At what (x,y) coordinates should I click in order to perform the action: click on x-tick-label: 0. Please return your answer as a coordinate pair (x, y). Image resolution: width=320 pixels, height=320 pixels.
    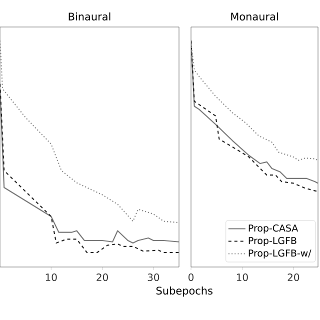
    Looking at the image, I should click on (191, 278).